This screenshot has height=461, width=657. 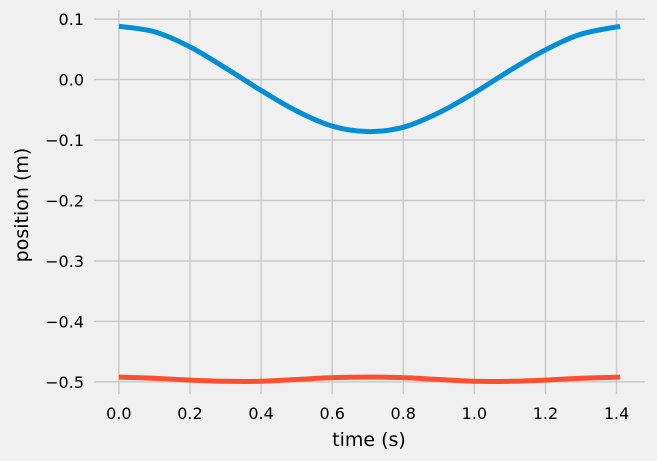 What do you see at coordinates (189, 413) in the screenshot?
I see `x-tick-label: 0.2` at bounding box center [189, 413].